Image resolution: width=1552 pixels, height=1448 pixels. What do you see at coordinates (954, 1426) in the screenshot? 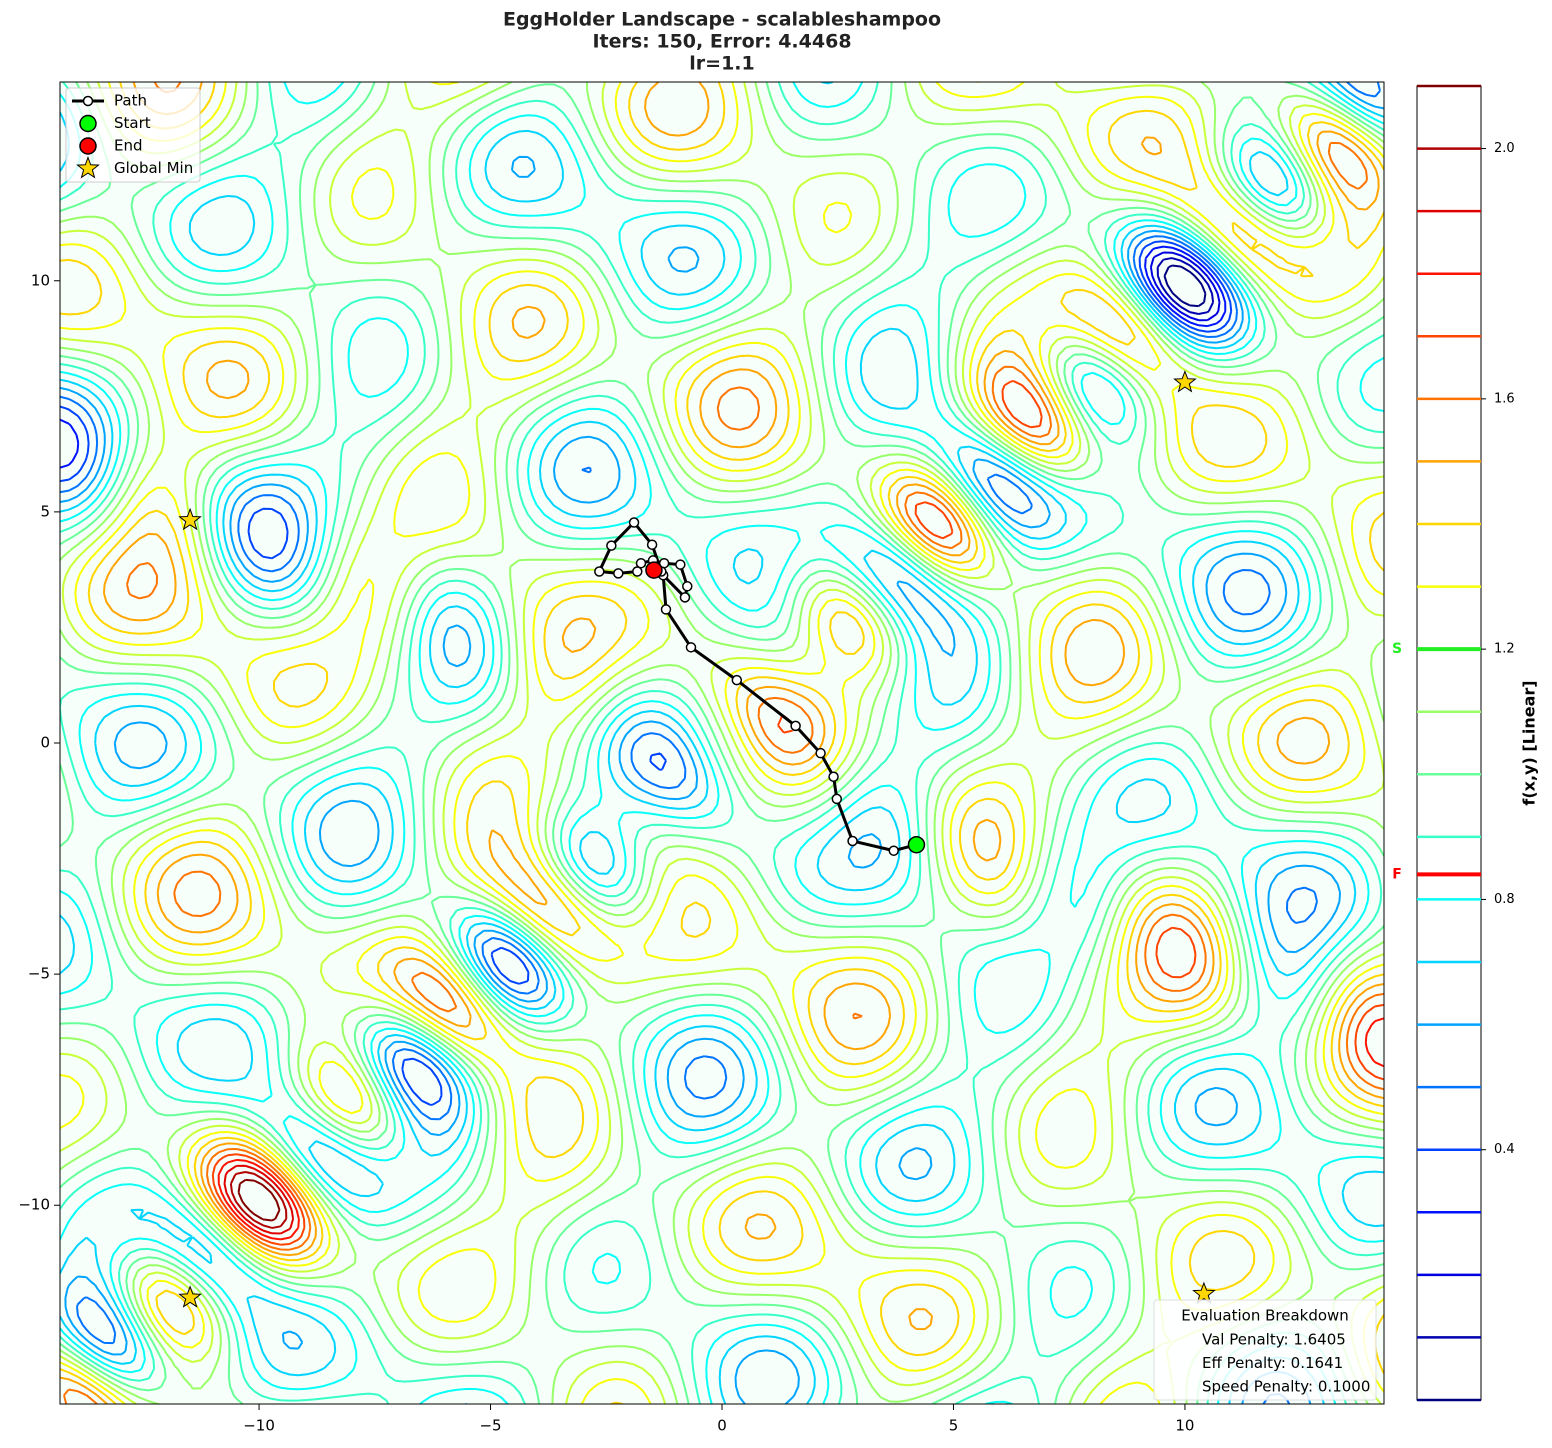
I see `x-tick-label: 5` at bounding box center [954, 1426].